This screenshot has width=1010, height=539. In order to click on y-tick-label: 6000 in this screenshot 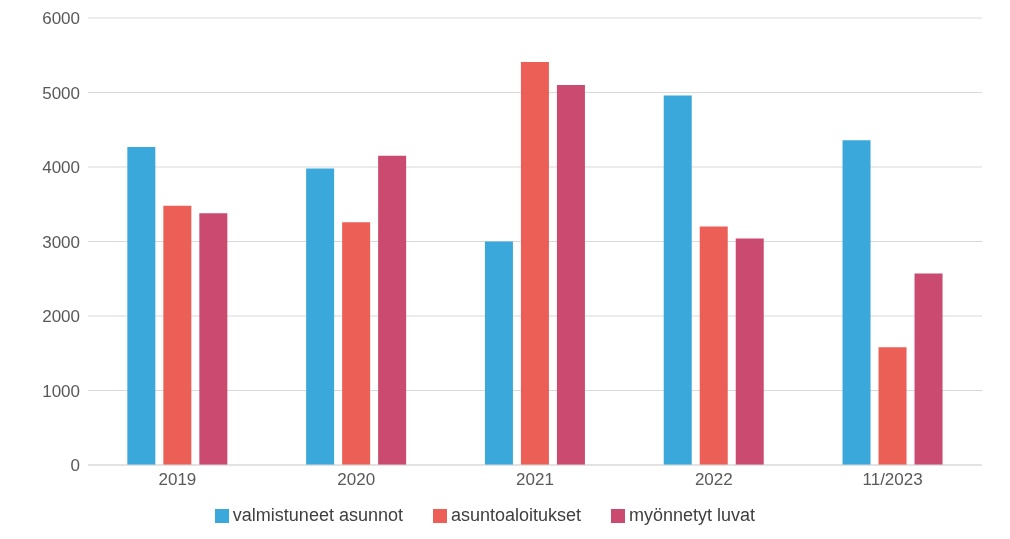, I will do `click(61, 19)`.